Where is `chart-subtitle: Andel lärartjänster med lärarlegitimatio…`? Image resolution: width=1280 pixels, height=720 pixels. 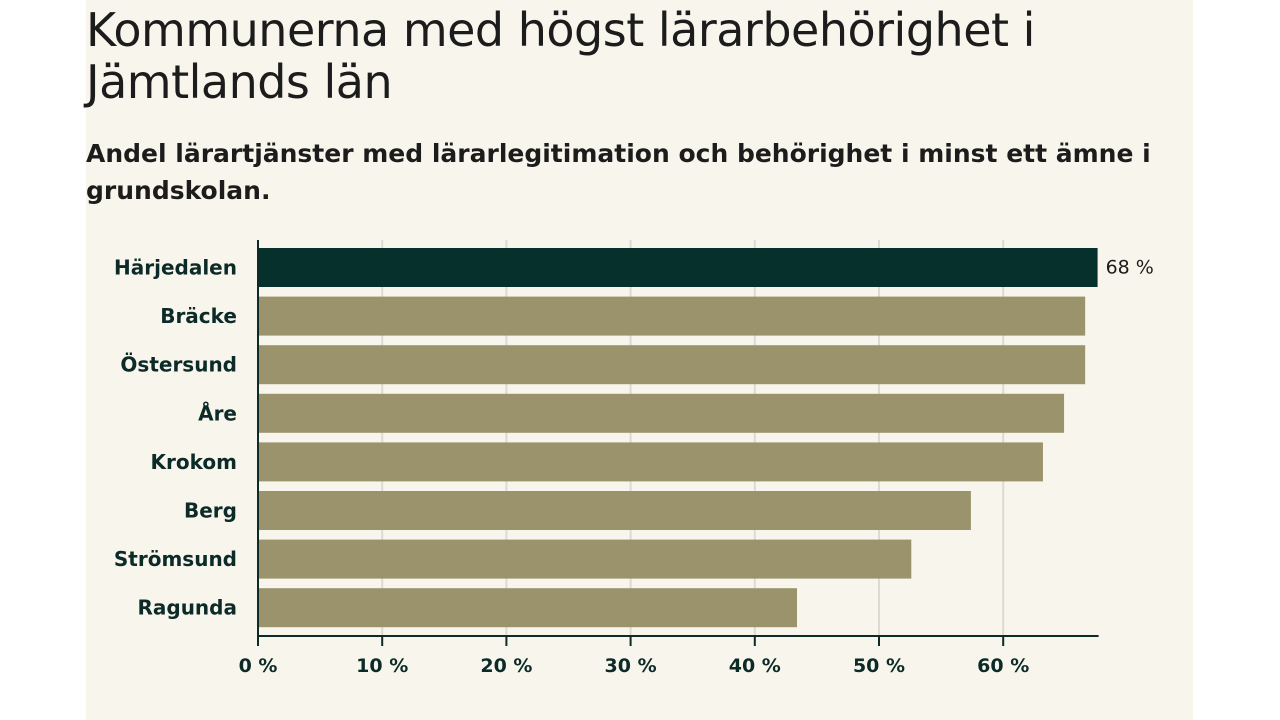
chart-subtitle: Andel lärartjänster med lärarlegitimatio… is located at coordinates (618, 172).